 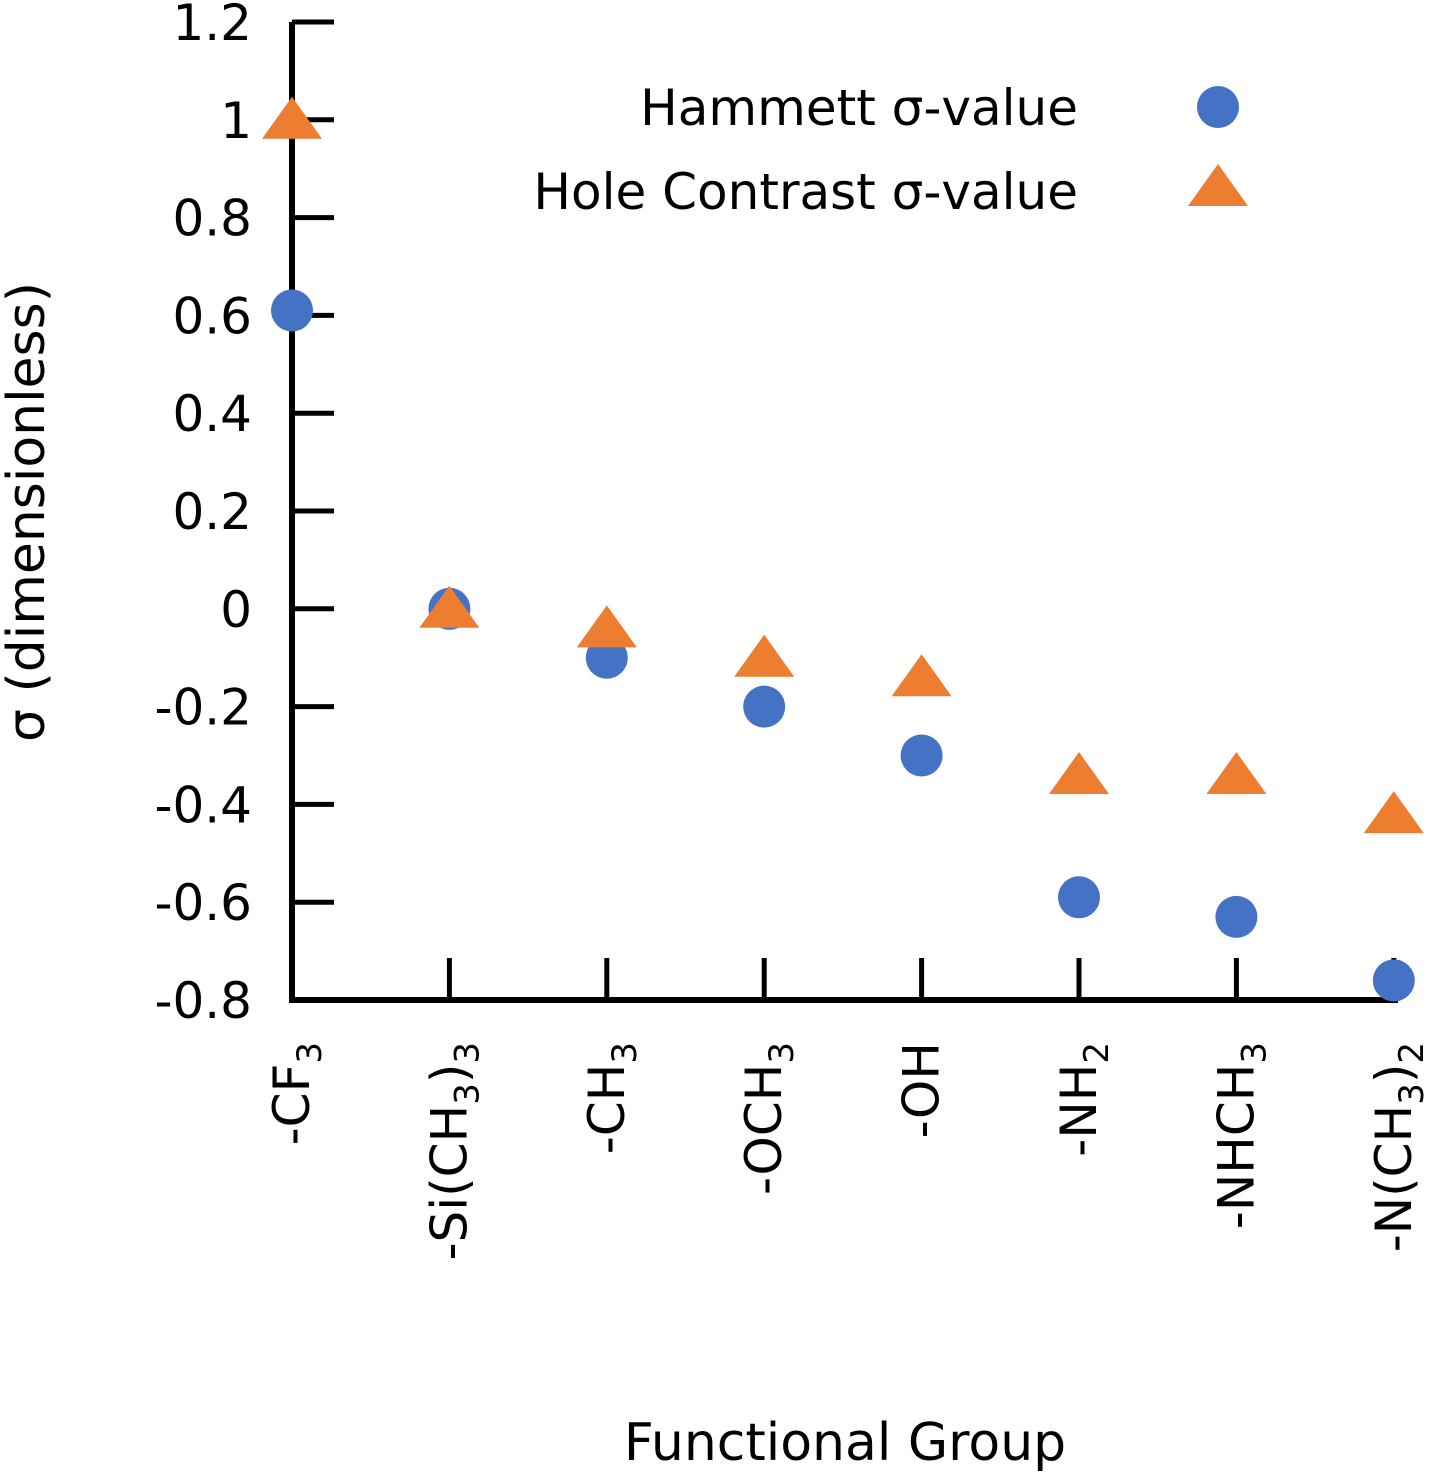 What do you see at coordinates (236, 610) in the screenshot?
I see `y-tick-label: 0` at bounding box center [236, 610].